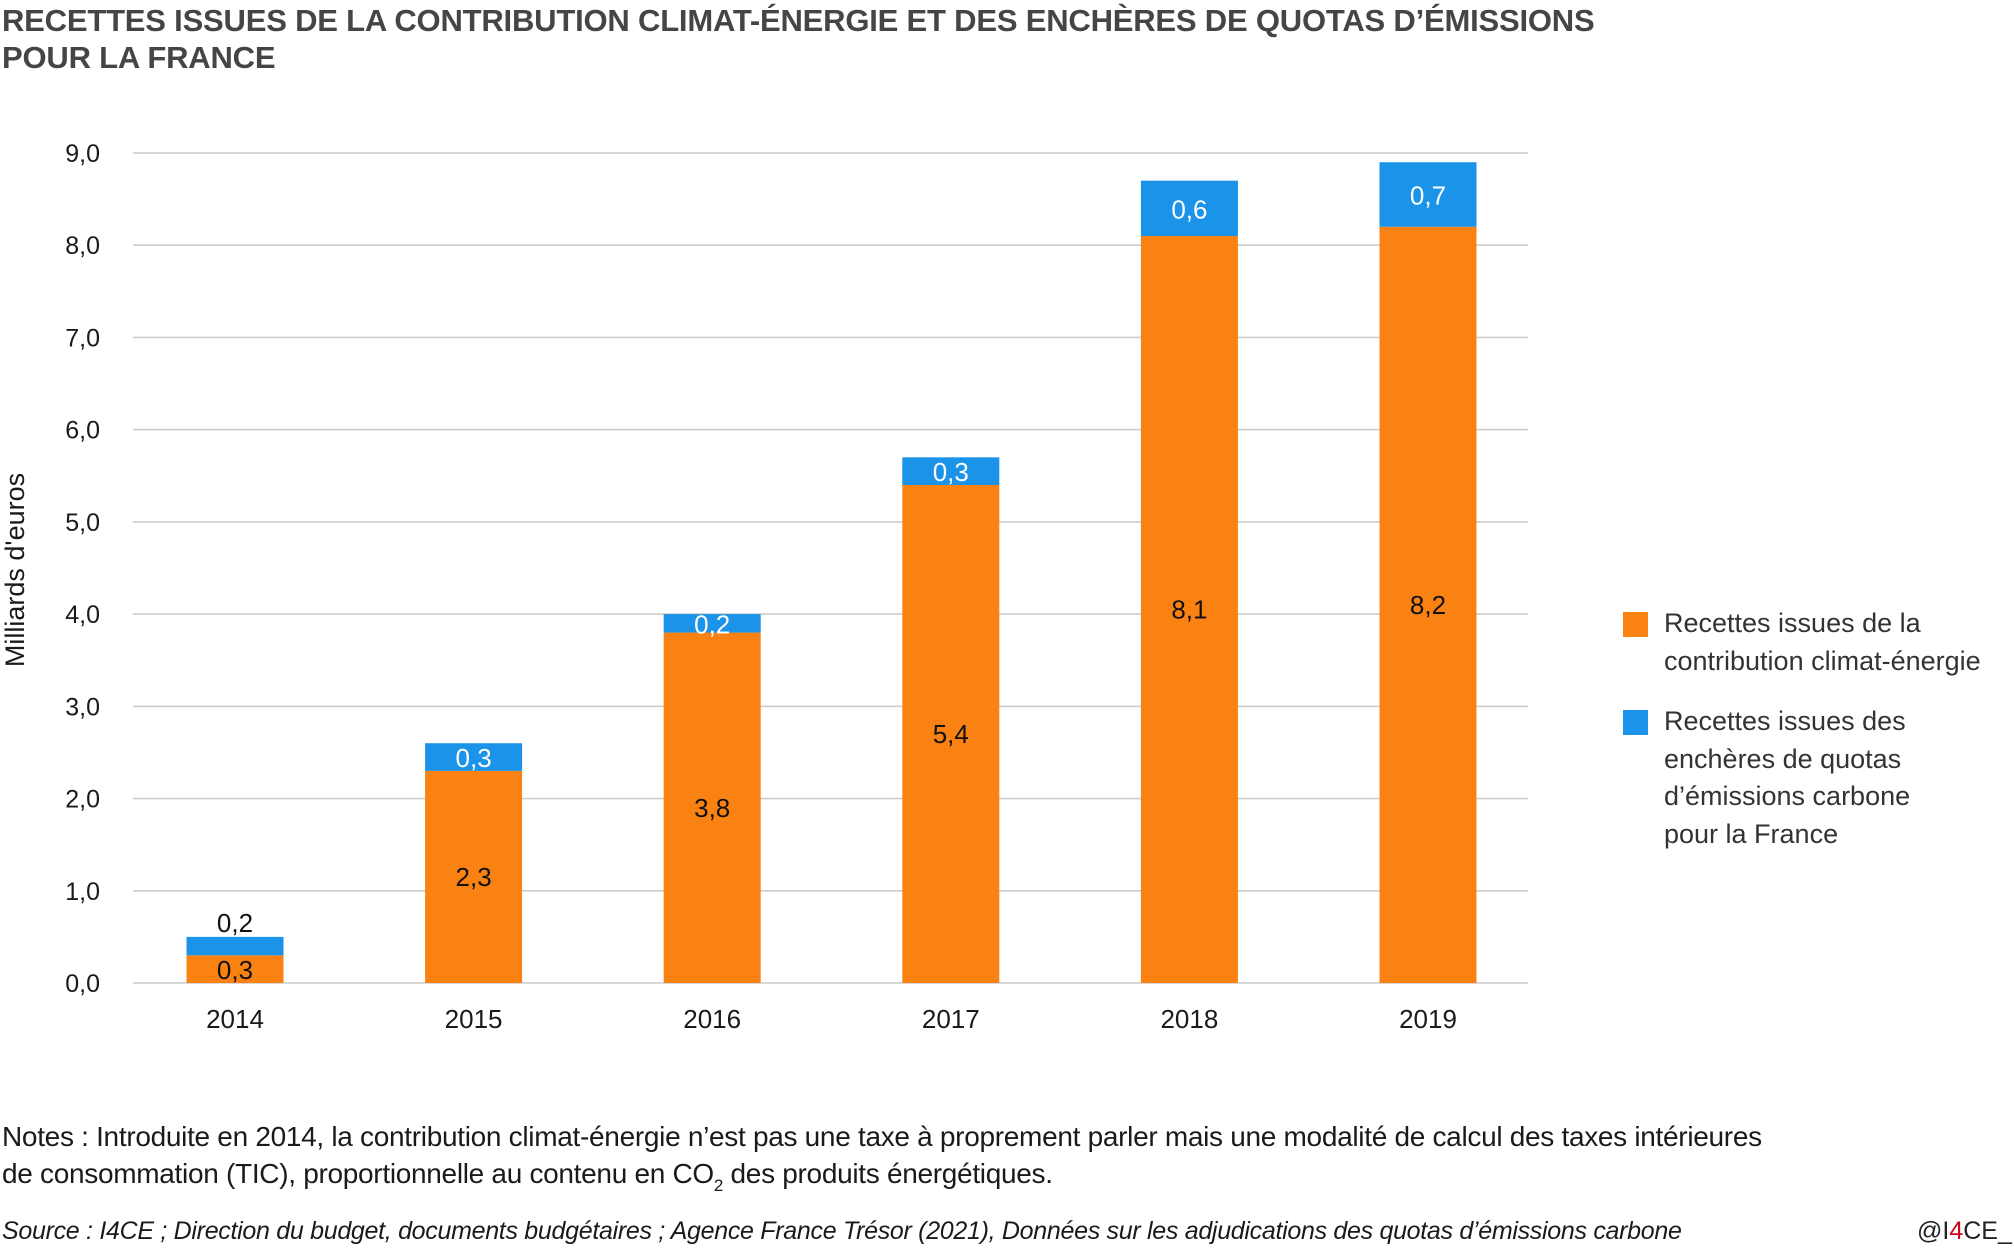  Describe the element at coordinates (82, 800) in the screenshot. I see `y-tick-label: 2,0` at that location.